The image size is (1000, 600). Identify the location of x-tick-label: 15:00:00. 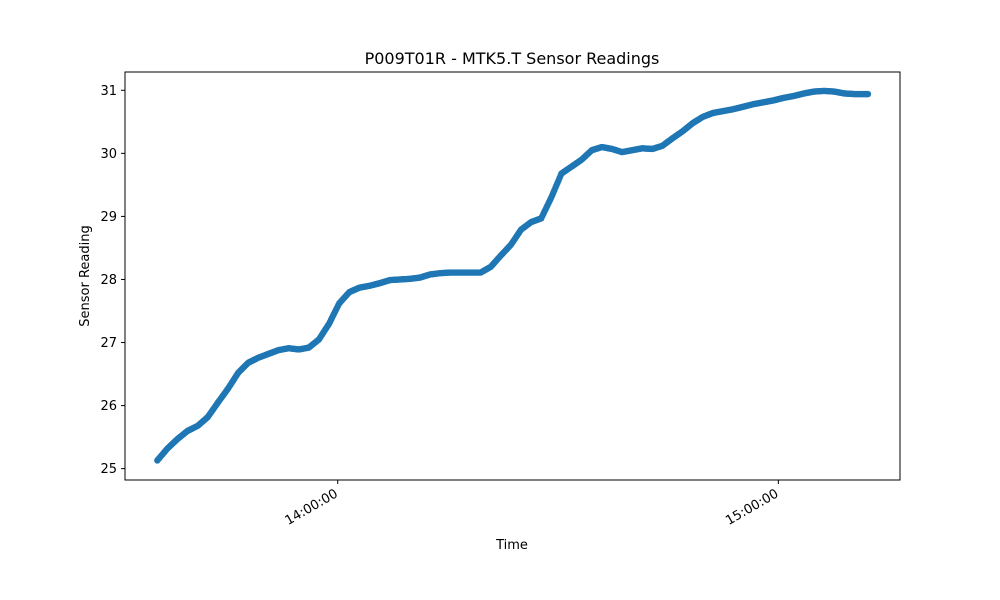
(752, 507).